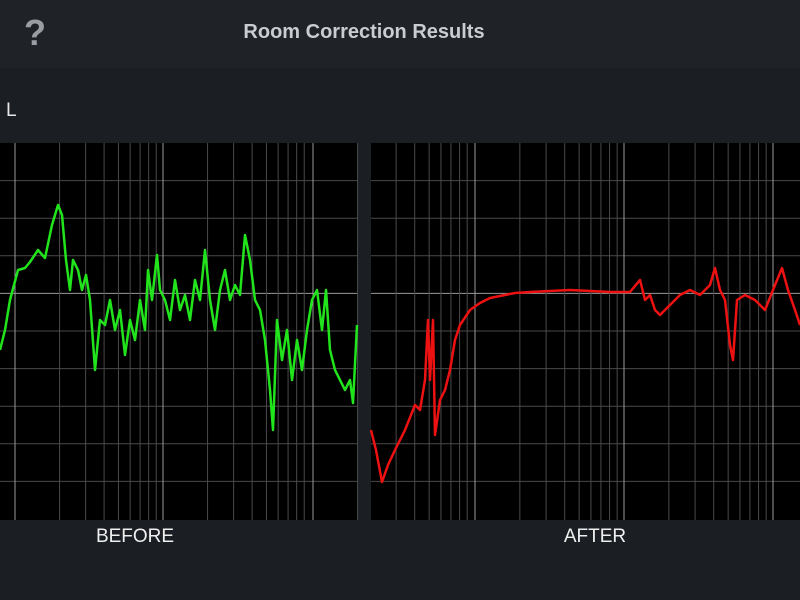 This screenshot has width=800, height=600. What do you see at coordinates (364, 32) in the screenshot?
I see `screen-title: Room Correction Results` at bounding box center [364, 32].